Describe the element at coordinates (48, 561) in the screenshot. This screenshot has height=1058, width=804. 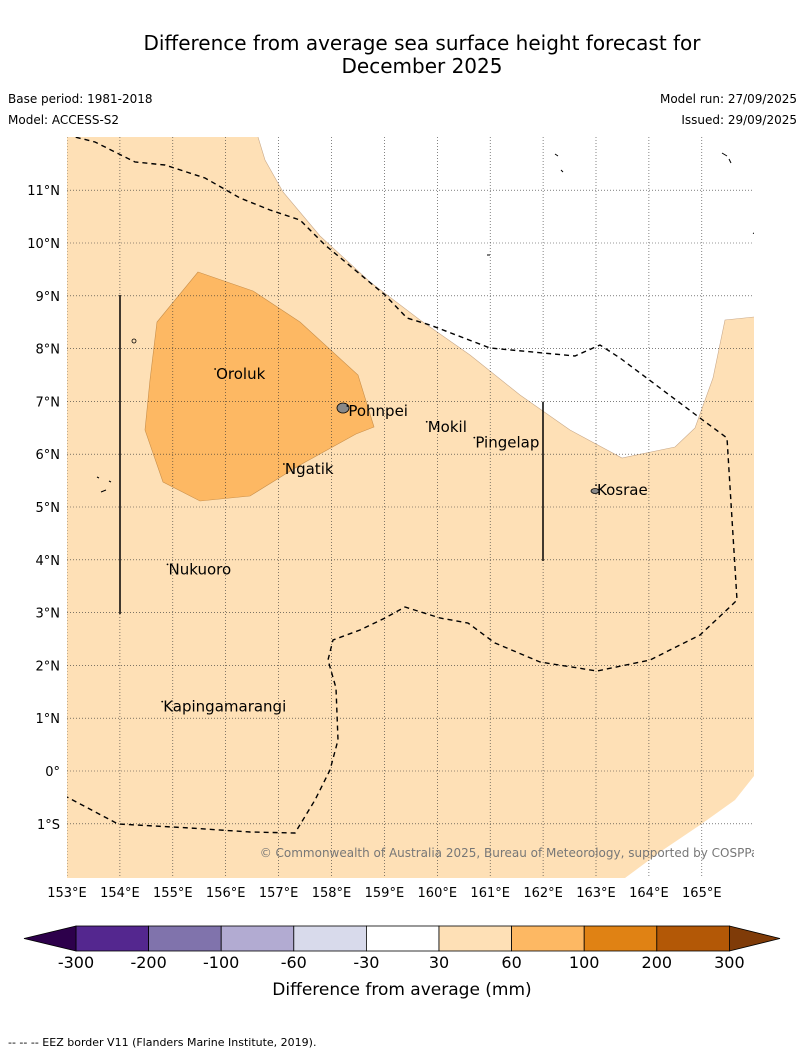
I see `lat-tick-label: 4°N` at that location.